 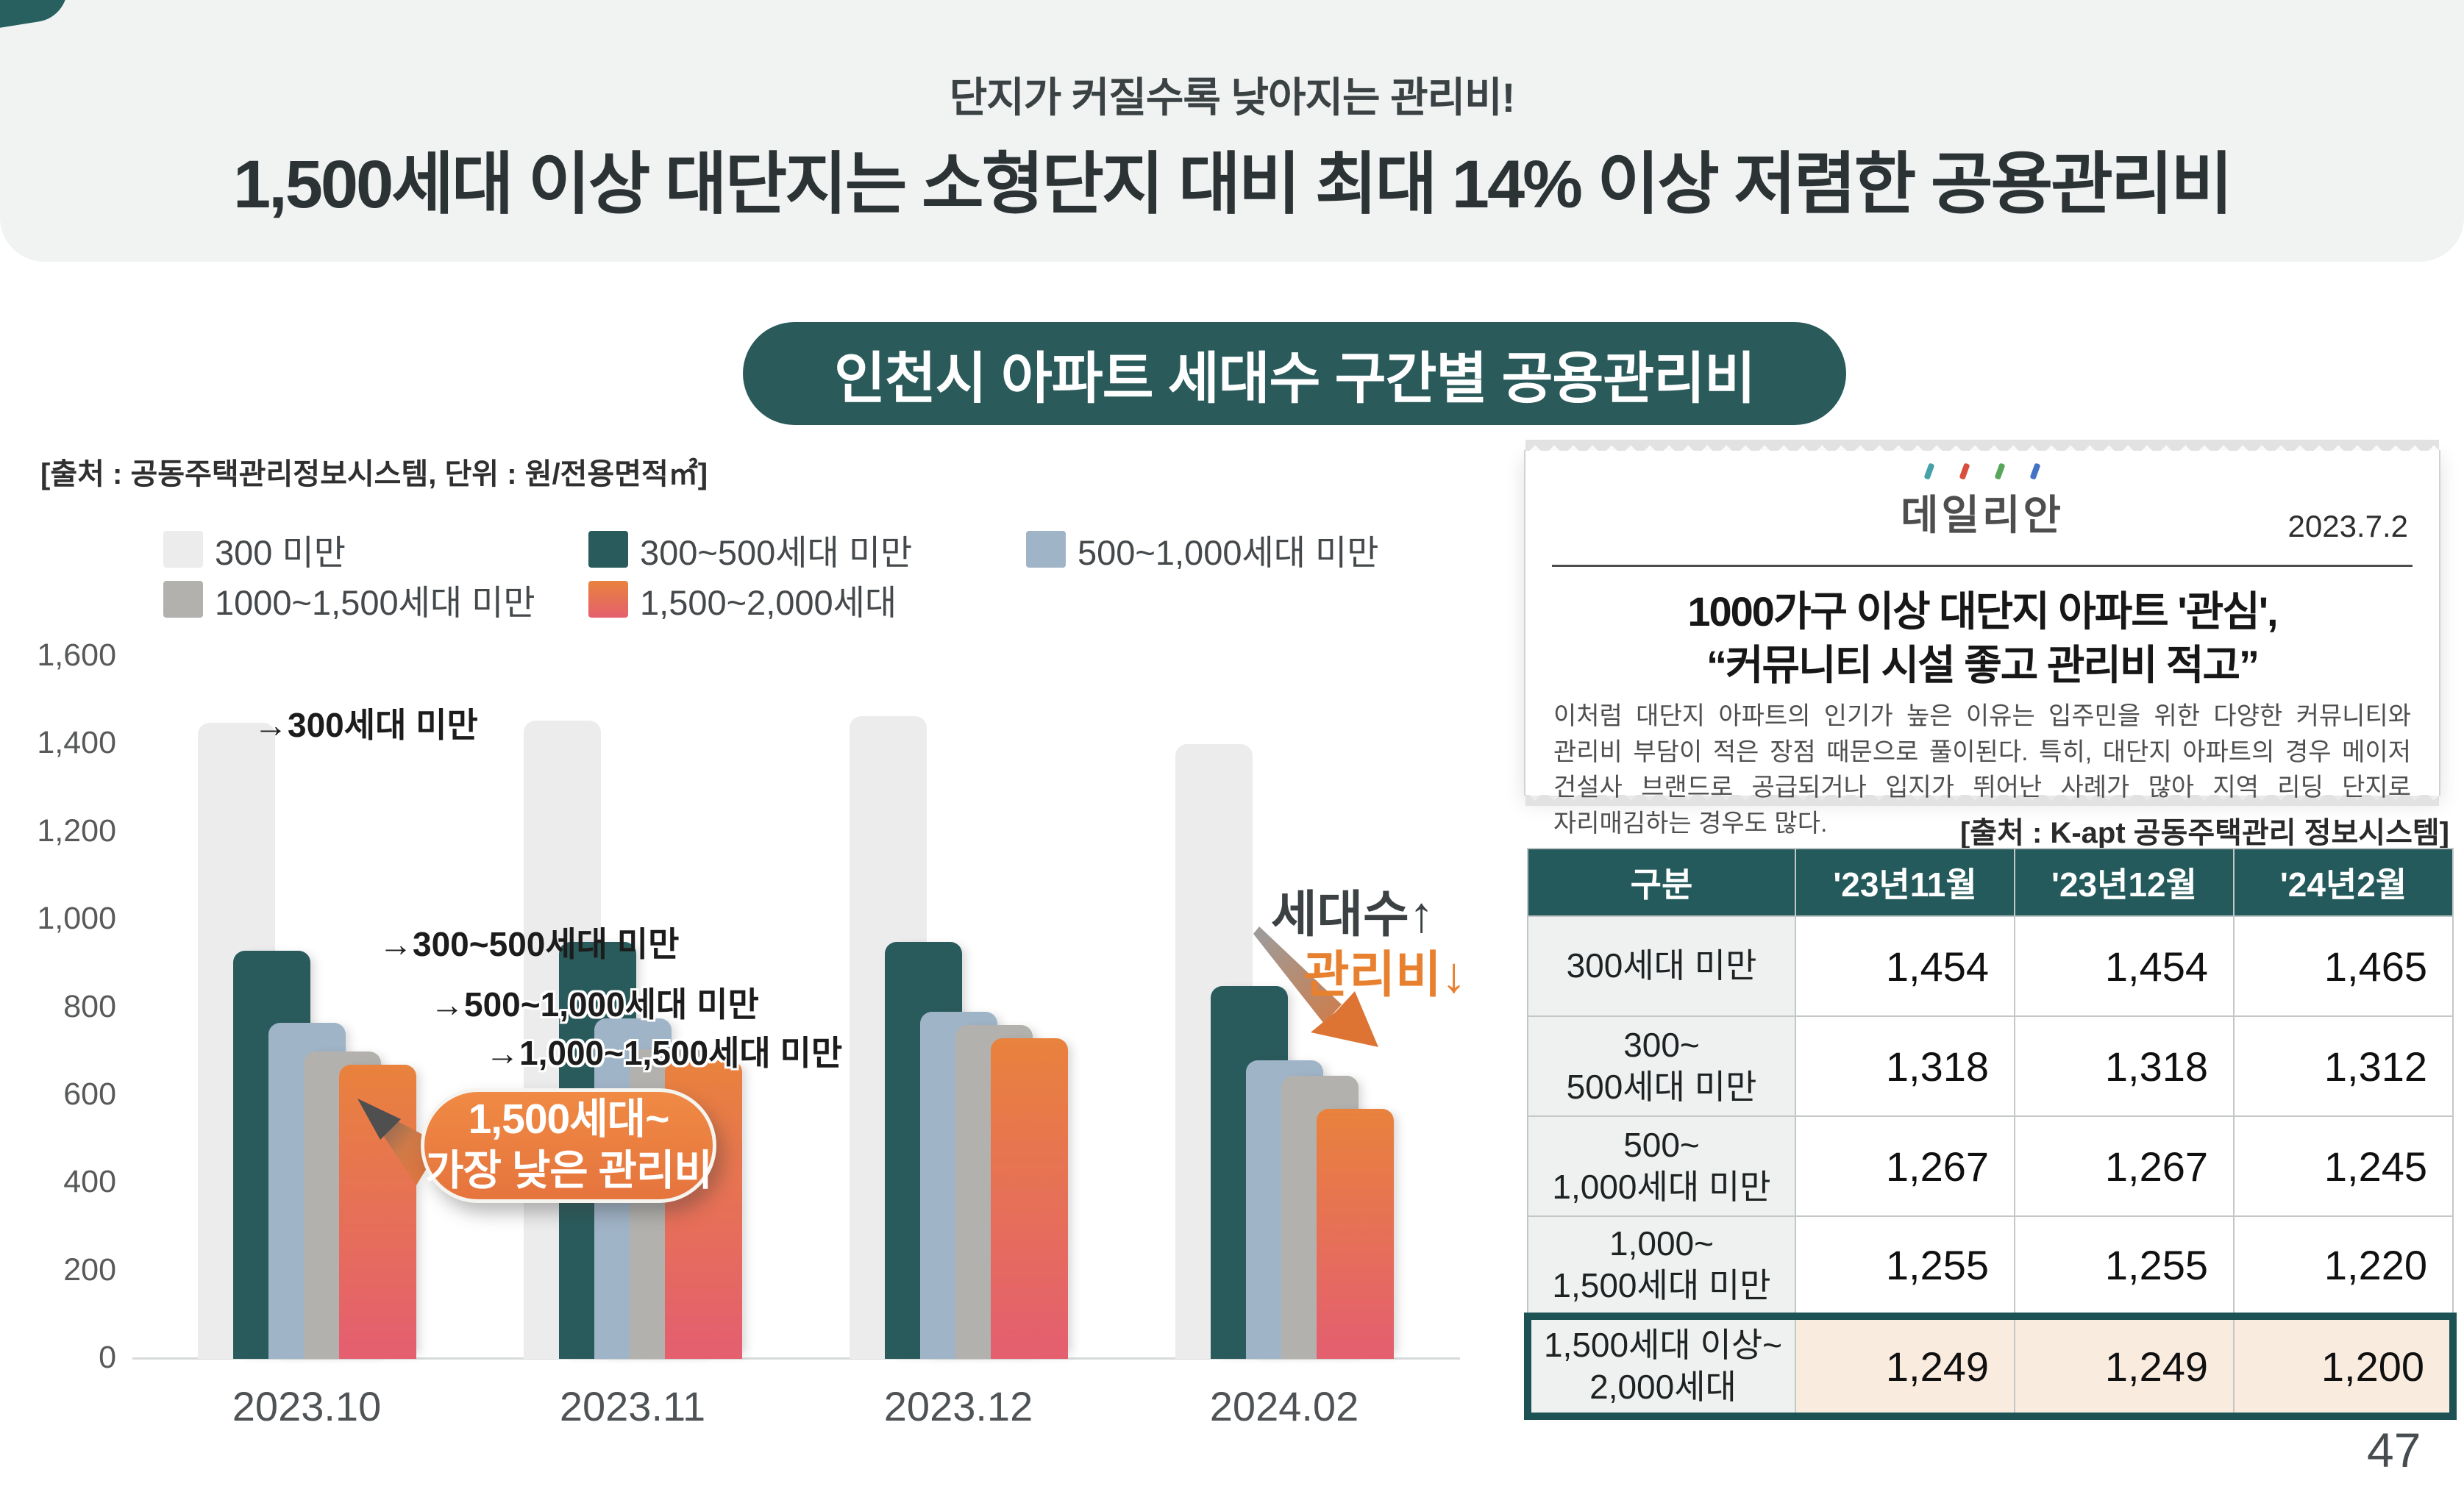 I want to click on row-label-cell: 1,500세대 이상~ 2,000세대, so click(x=1660, y=1366).